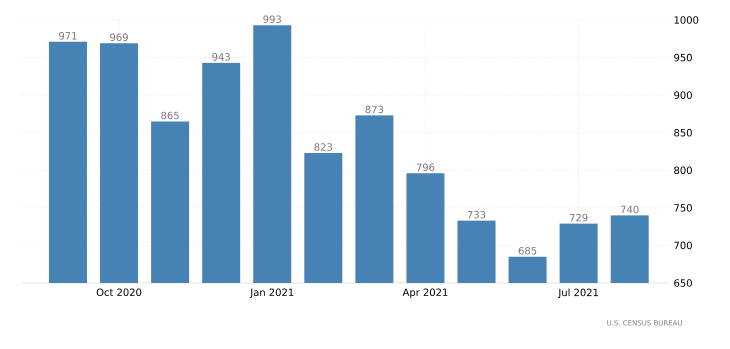 The width and height of the screenshot is (730, 349). I want to click on data-label: 823, so click(323, 147).